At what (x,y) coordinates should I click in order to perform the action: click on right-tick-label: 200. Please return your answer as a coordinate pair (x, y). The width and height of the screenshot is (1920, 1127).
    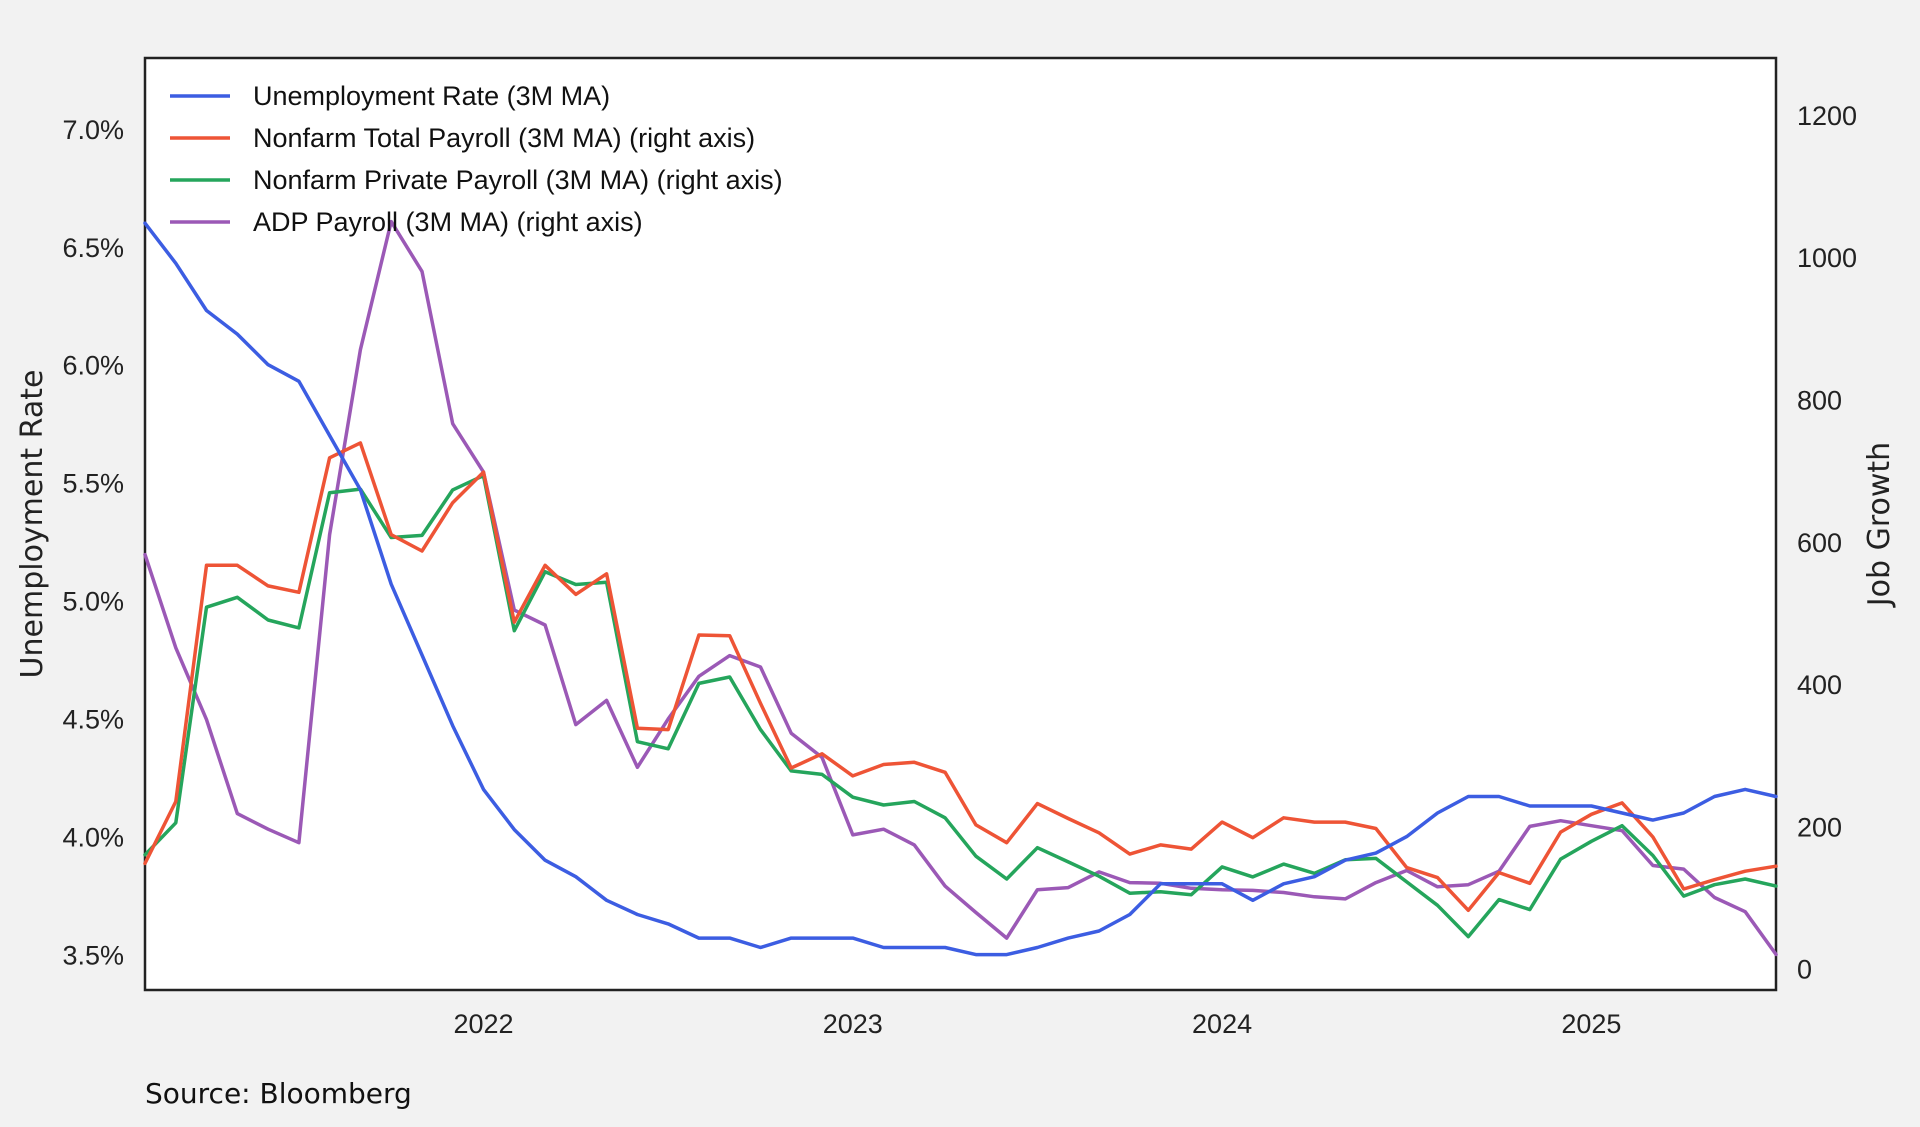
    Looking at the image, I should click on (1819, 827).